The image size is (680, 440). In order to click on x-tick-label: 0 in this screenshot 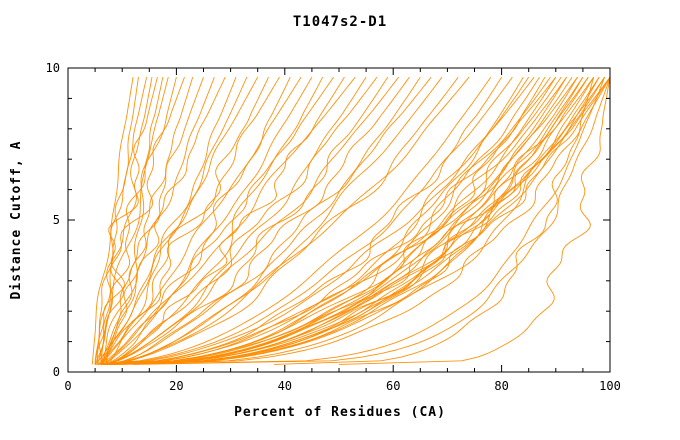, I will do `click(67, 386)`.